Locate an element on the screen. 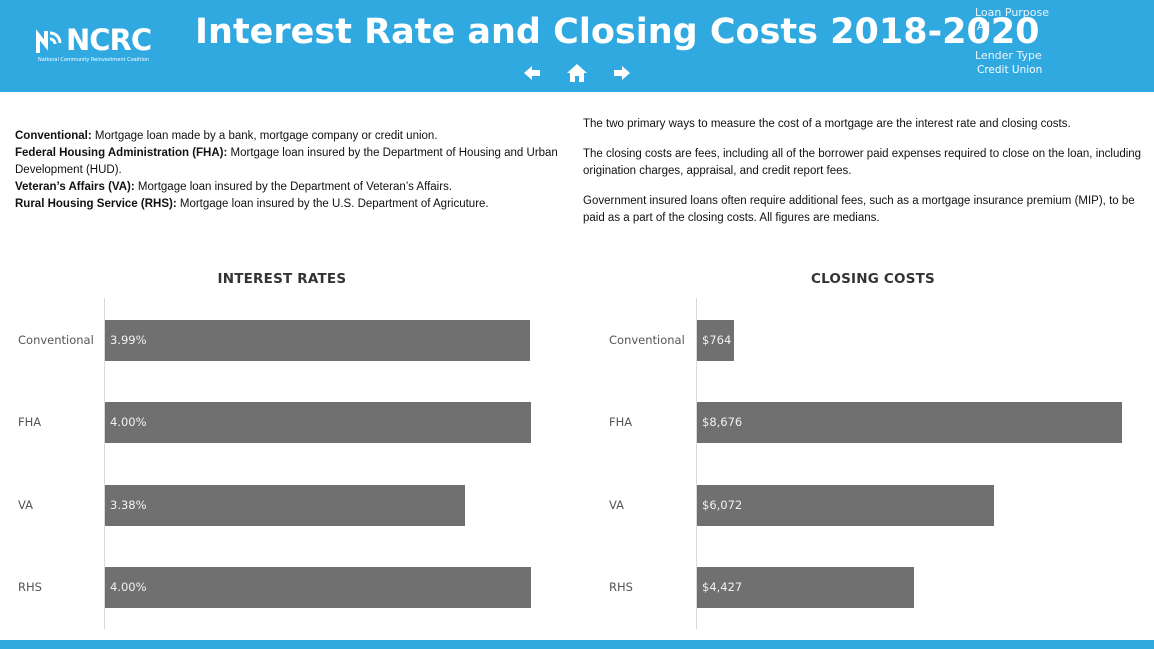 The height and width of the screenshot is (649, 1154). ncrc-logo-icon is located at coordinates (49, 41).